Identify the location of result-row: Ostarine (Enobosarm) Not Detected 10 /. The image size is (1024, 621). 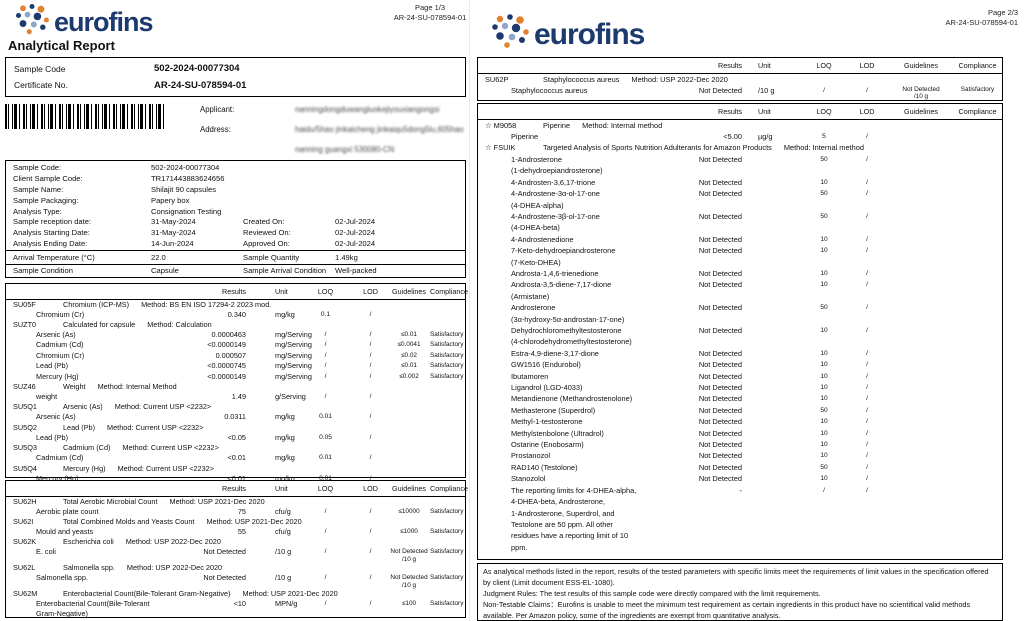
(740, 444).